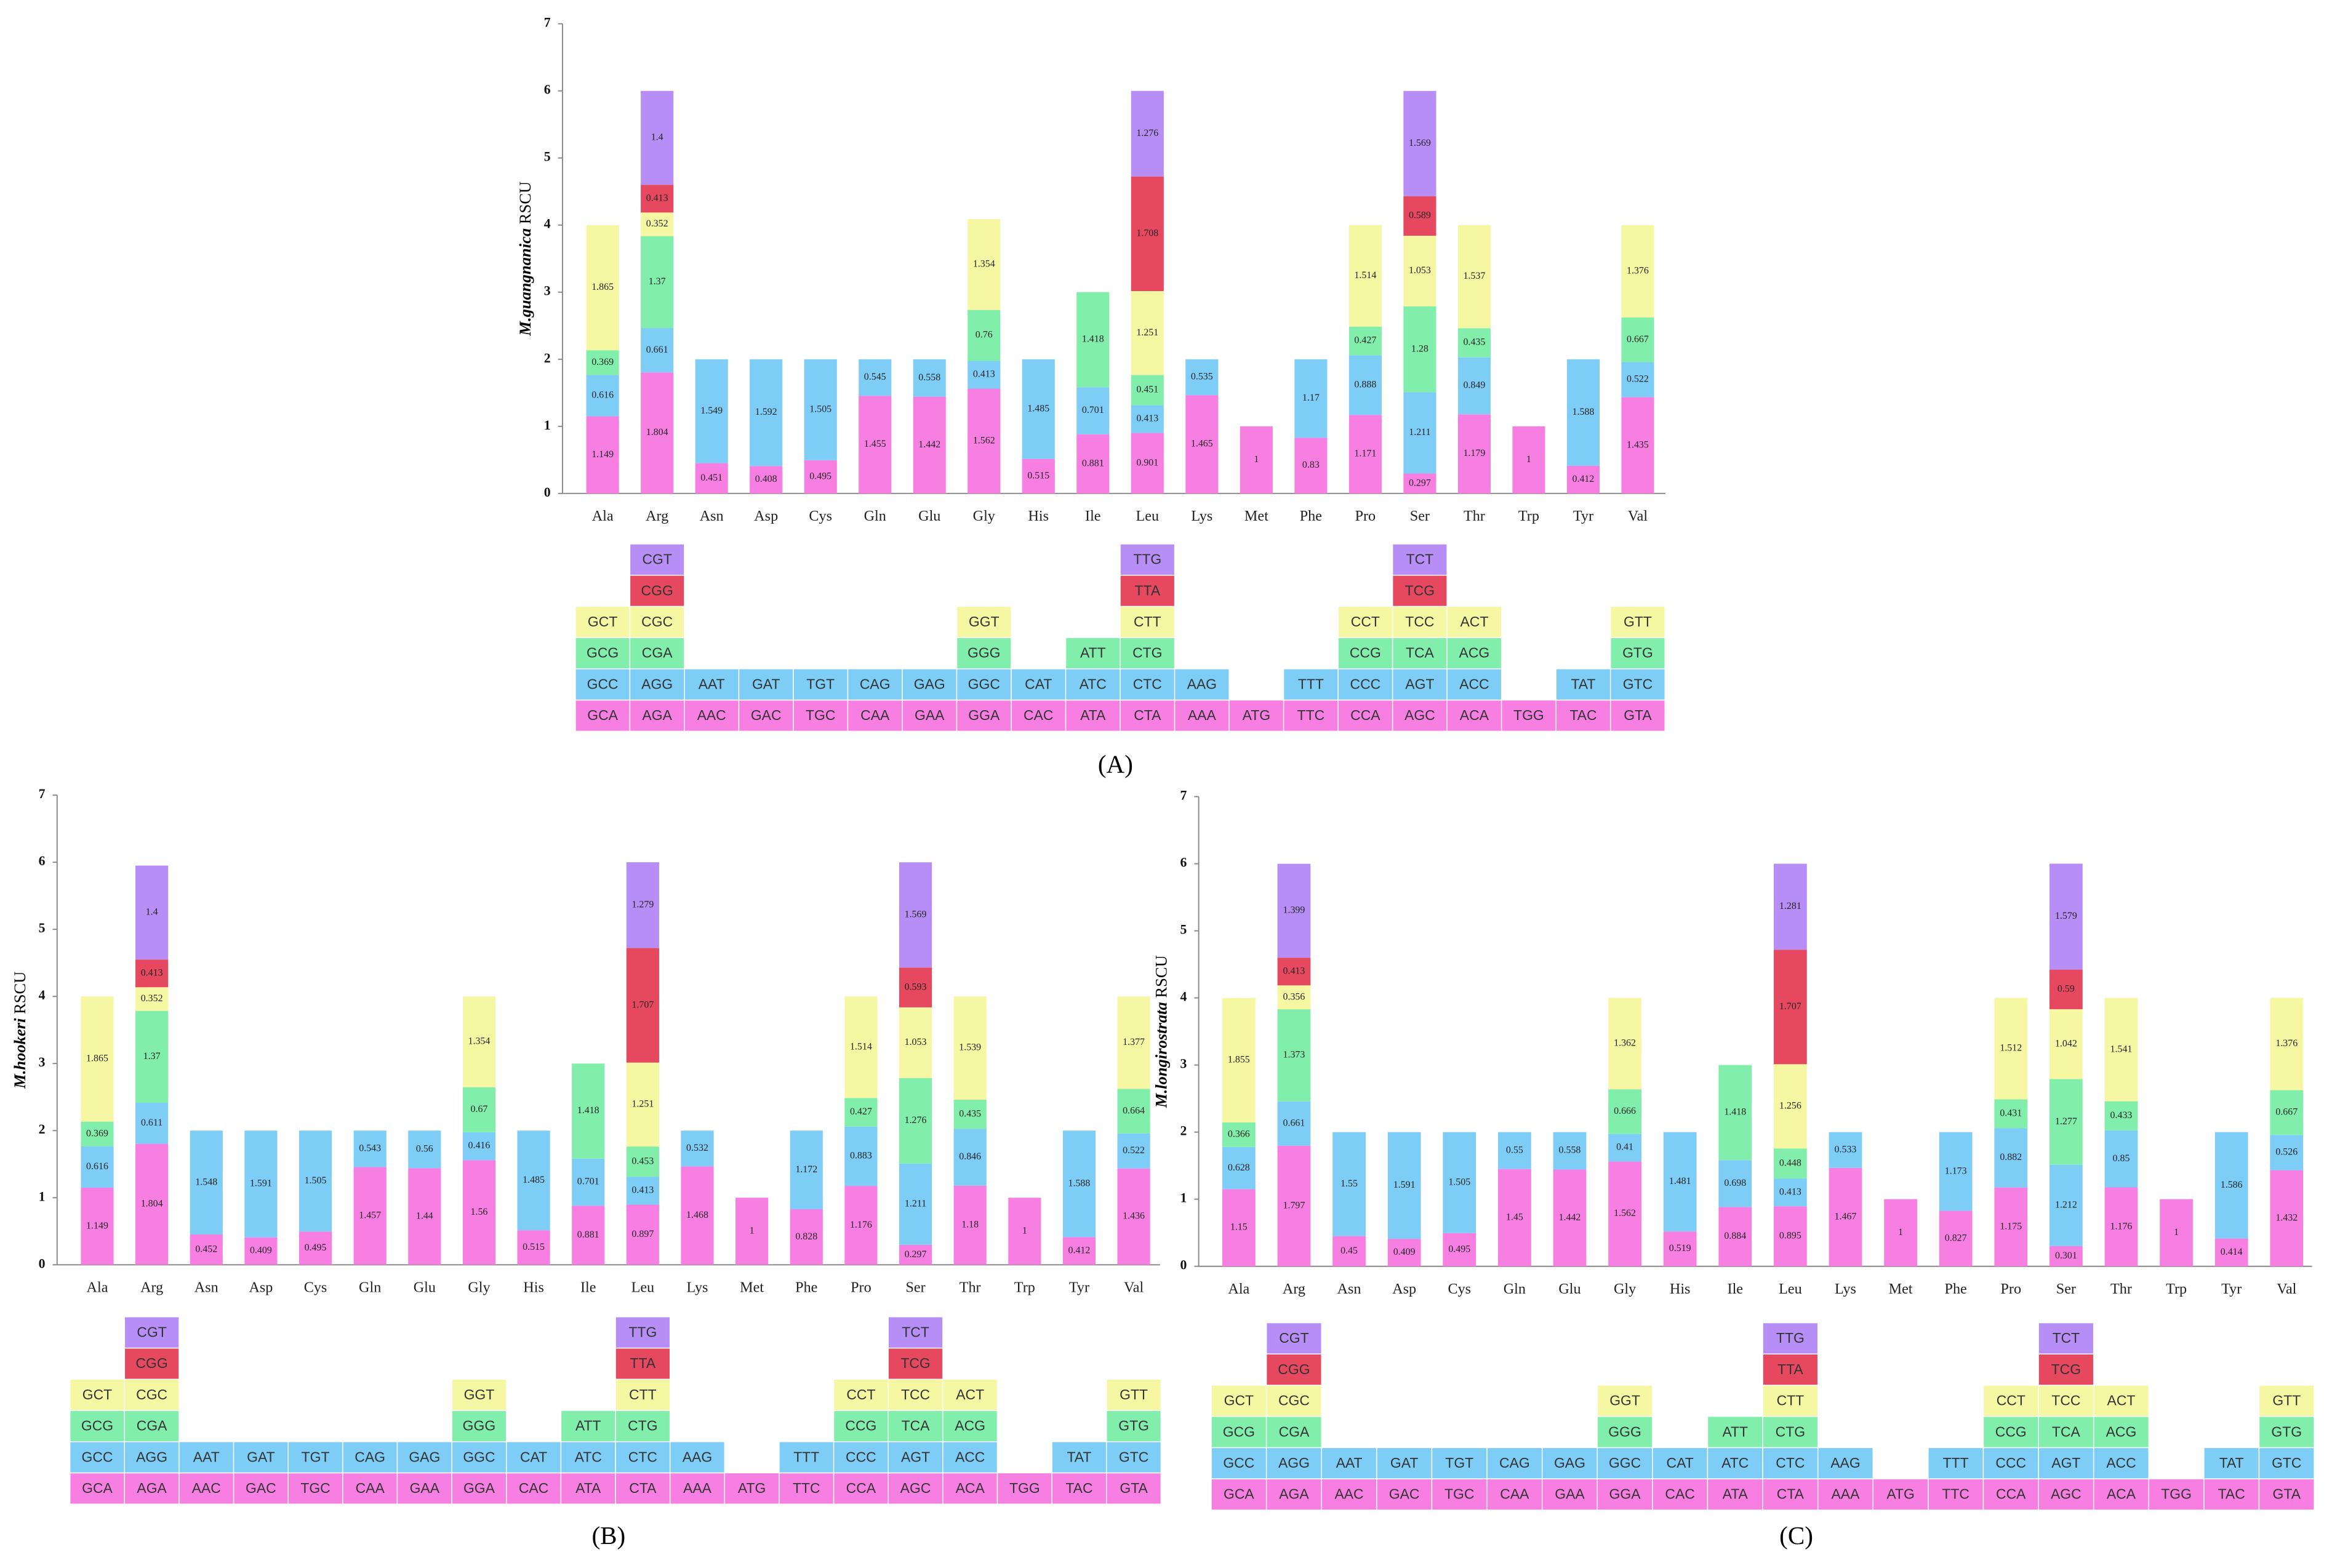 Image resolution: width=2332 pixels, height=1568 pixels. I want to click on value-label: 0.519, so click(1680, 1248).